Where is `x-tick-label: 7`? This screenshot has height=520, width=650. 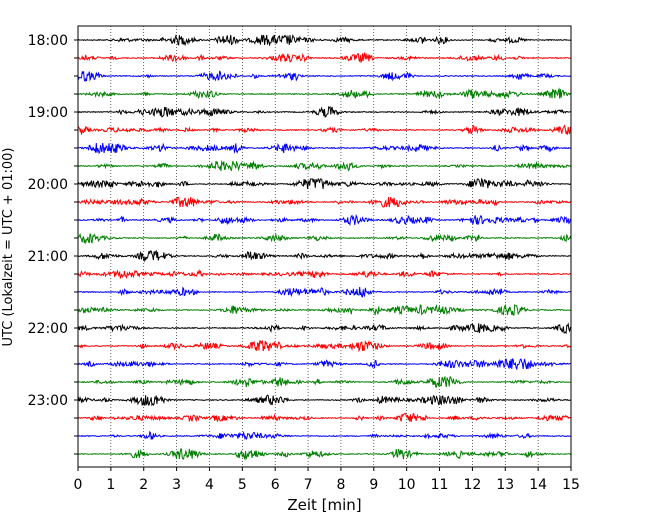
x-tick-label: 7 is located at coordinates (308, 485).